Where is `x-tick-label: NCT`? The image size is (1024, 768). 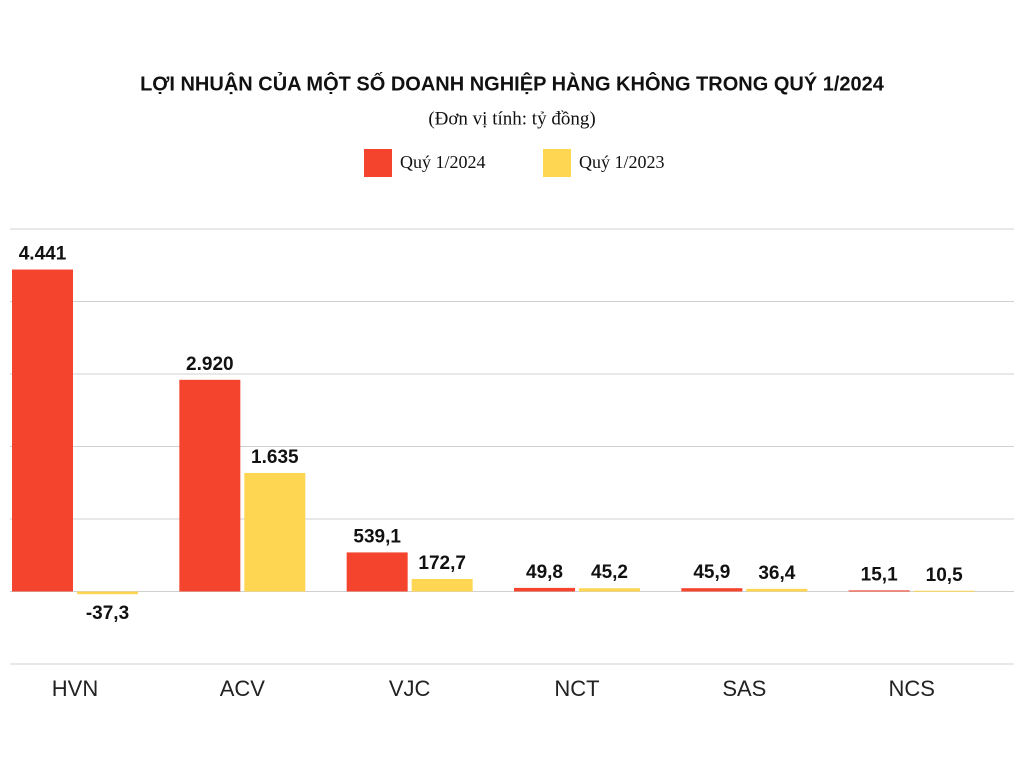
x-tick-label: NCT is located at coordinates (576, 688).